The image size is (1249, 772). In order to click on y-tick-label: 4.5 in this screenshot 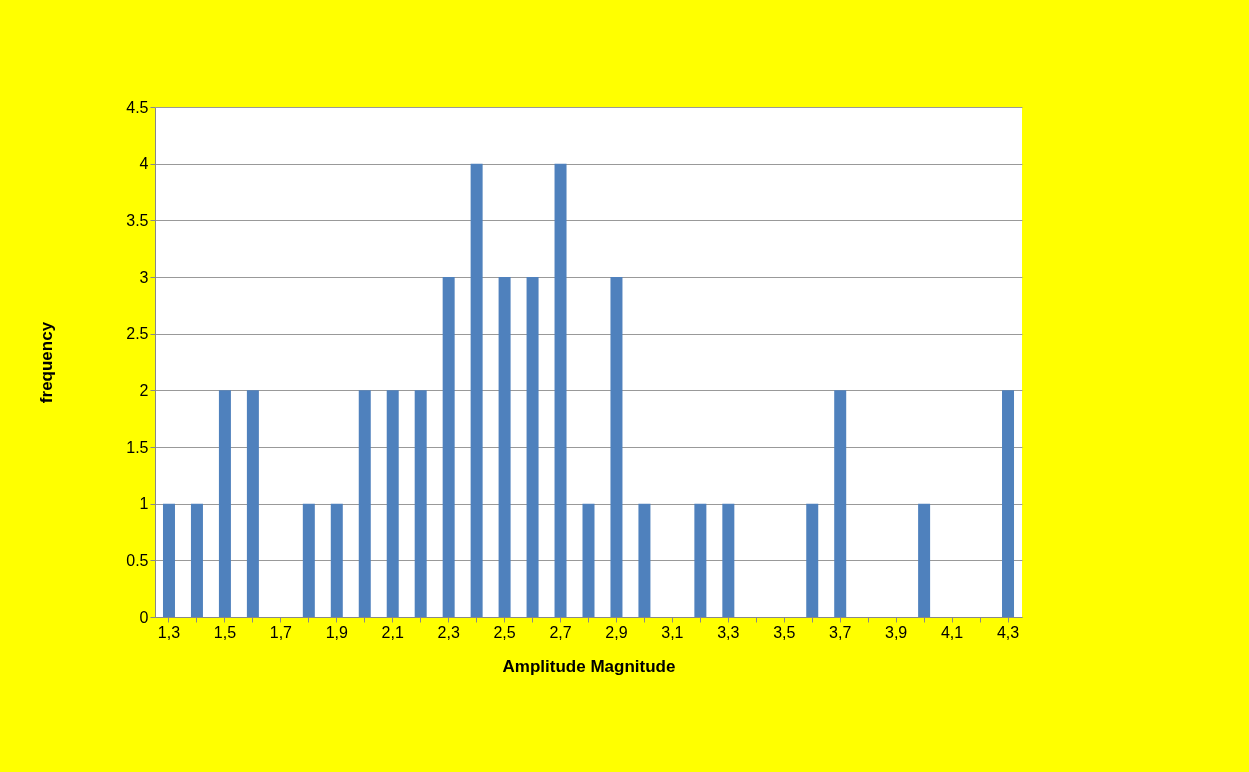, I will do `click(137, 107)`.